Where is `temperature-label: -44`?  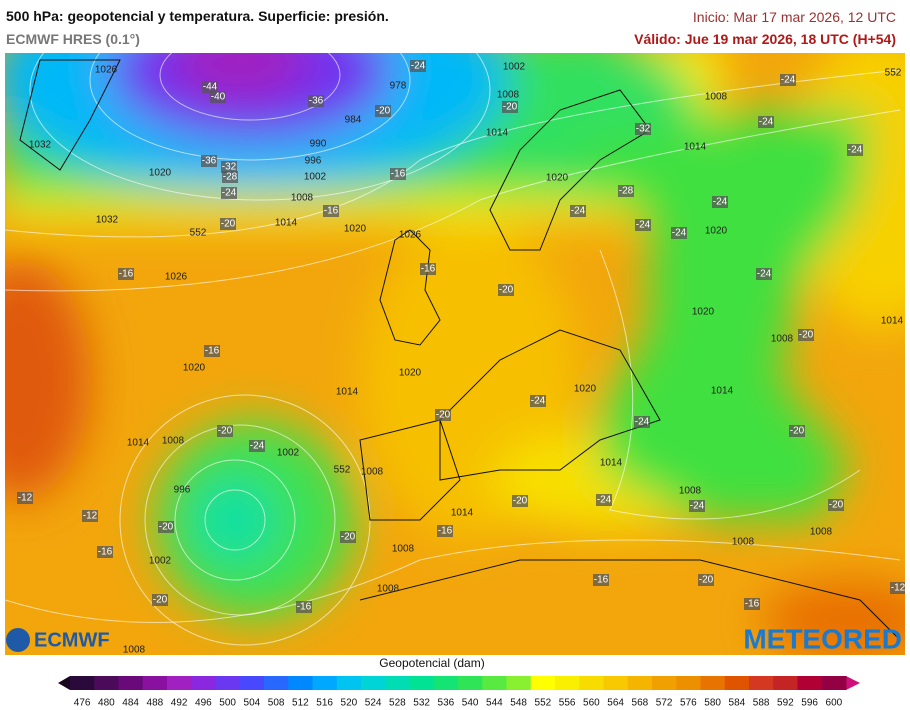
temperature-label: -44 is located at coordinates (210, 87).